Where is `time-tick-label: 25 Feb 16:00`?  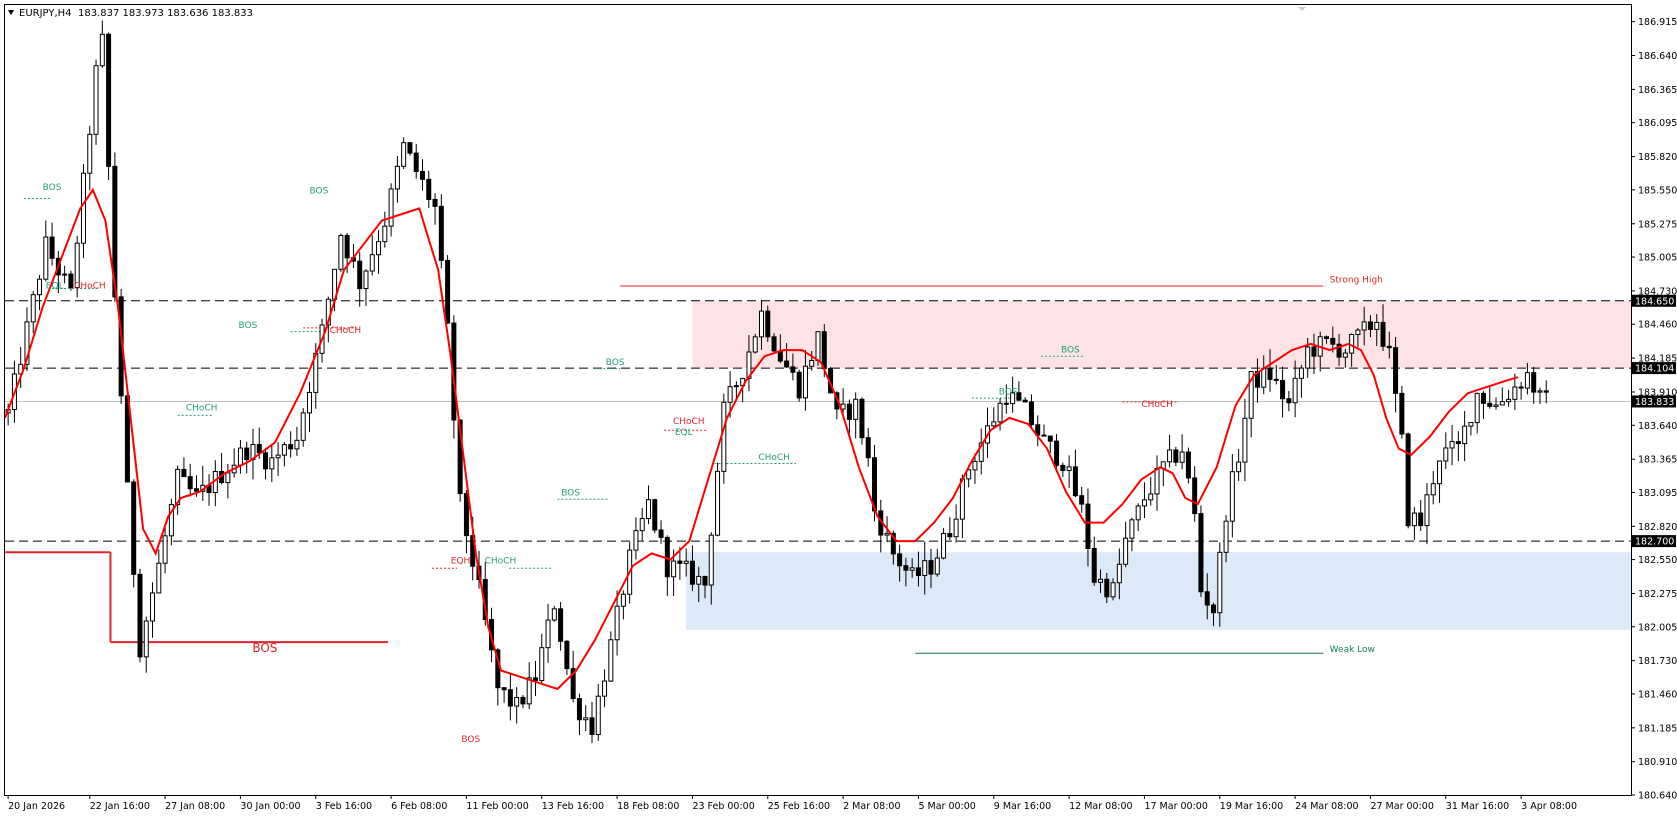
time-tick-label: 25 Feb 16:00 is located at coordinates (799, 806).